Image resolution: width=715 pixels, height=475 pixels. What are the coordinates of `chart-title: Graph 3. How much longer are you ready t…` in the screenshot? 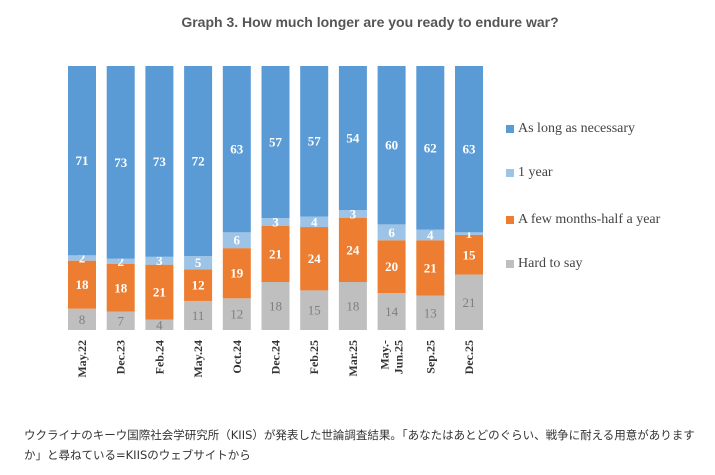 It's located at (370, 22).